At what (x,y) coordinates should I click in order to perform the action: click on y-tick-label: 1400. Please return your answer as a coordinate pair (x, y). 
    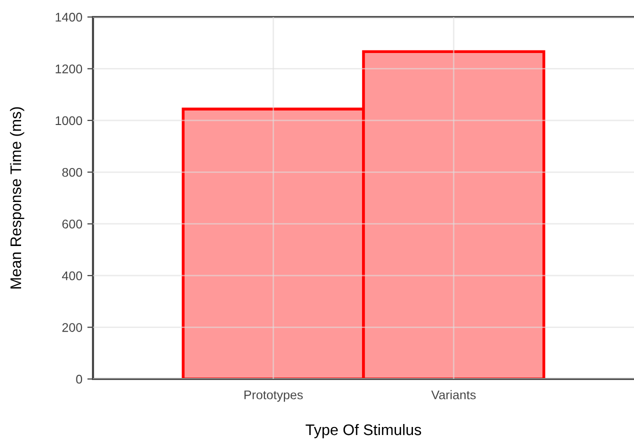
    Looking at the image, I should click on (69, 17).